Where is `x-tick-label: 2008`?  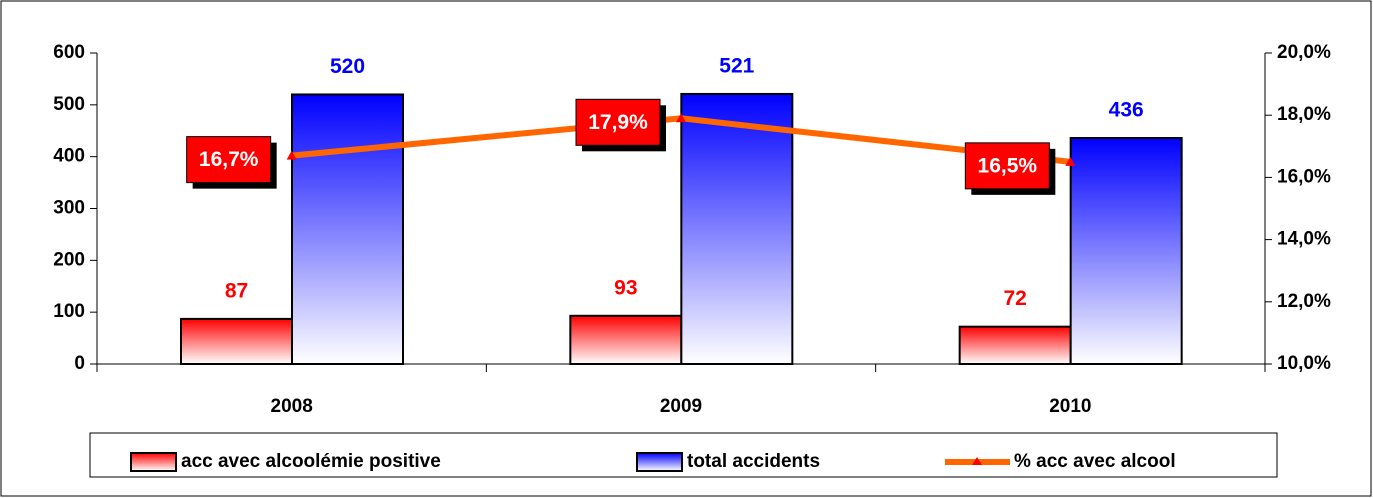
x-tick-label: 2008 is located at coordinates (292, 406).